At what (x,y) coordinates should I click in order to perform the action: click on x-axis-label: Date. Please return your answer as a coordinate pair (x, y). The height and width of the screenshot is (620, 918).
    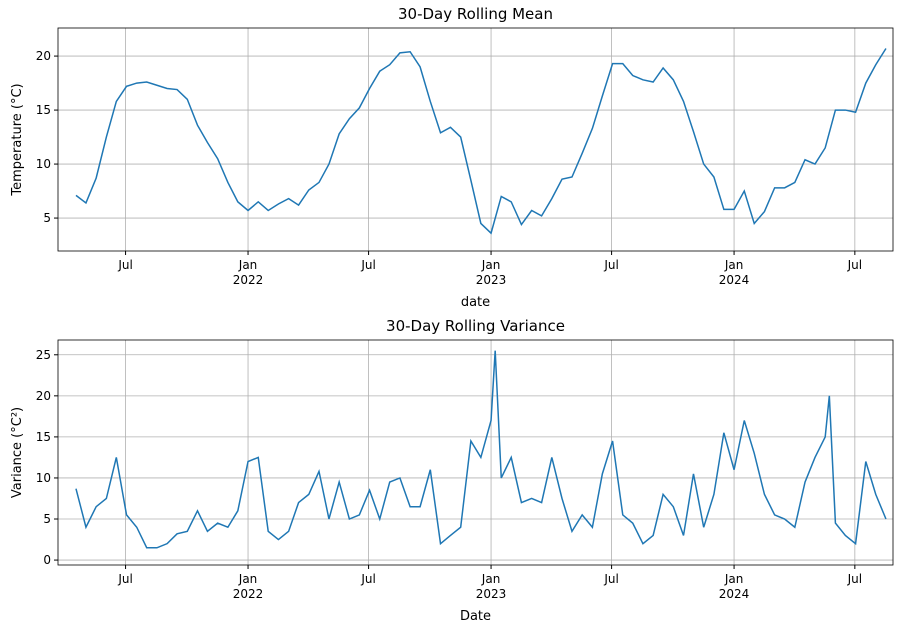
    Looking at the image, I should click on (475, 614).